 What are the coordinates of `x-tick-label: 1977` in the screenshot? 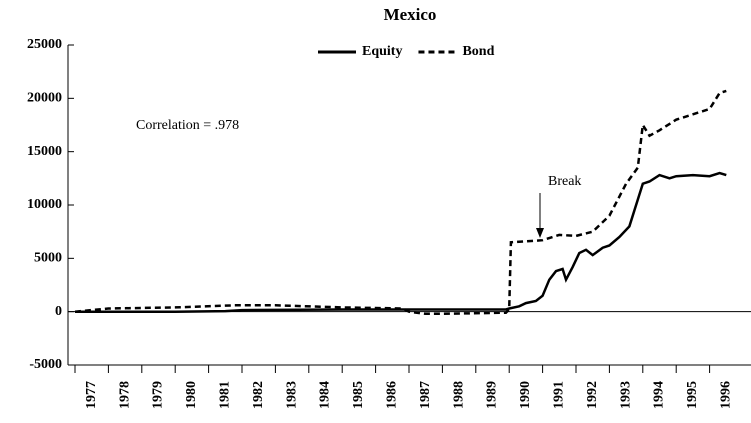 It's located at (91, 395).